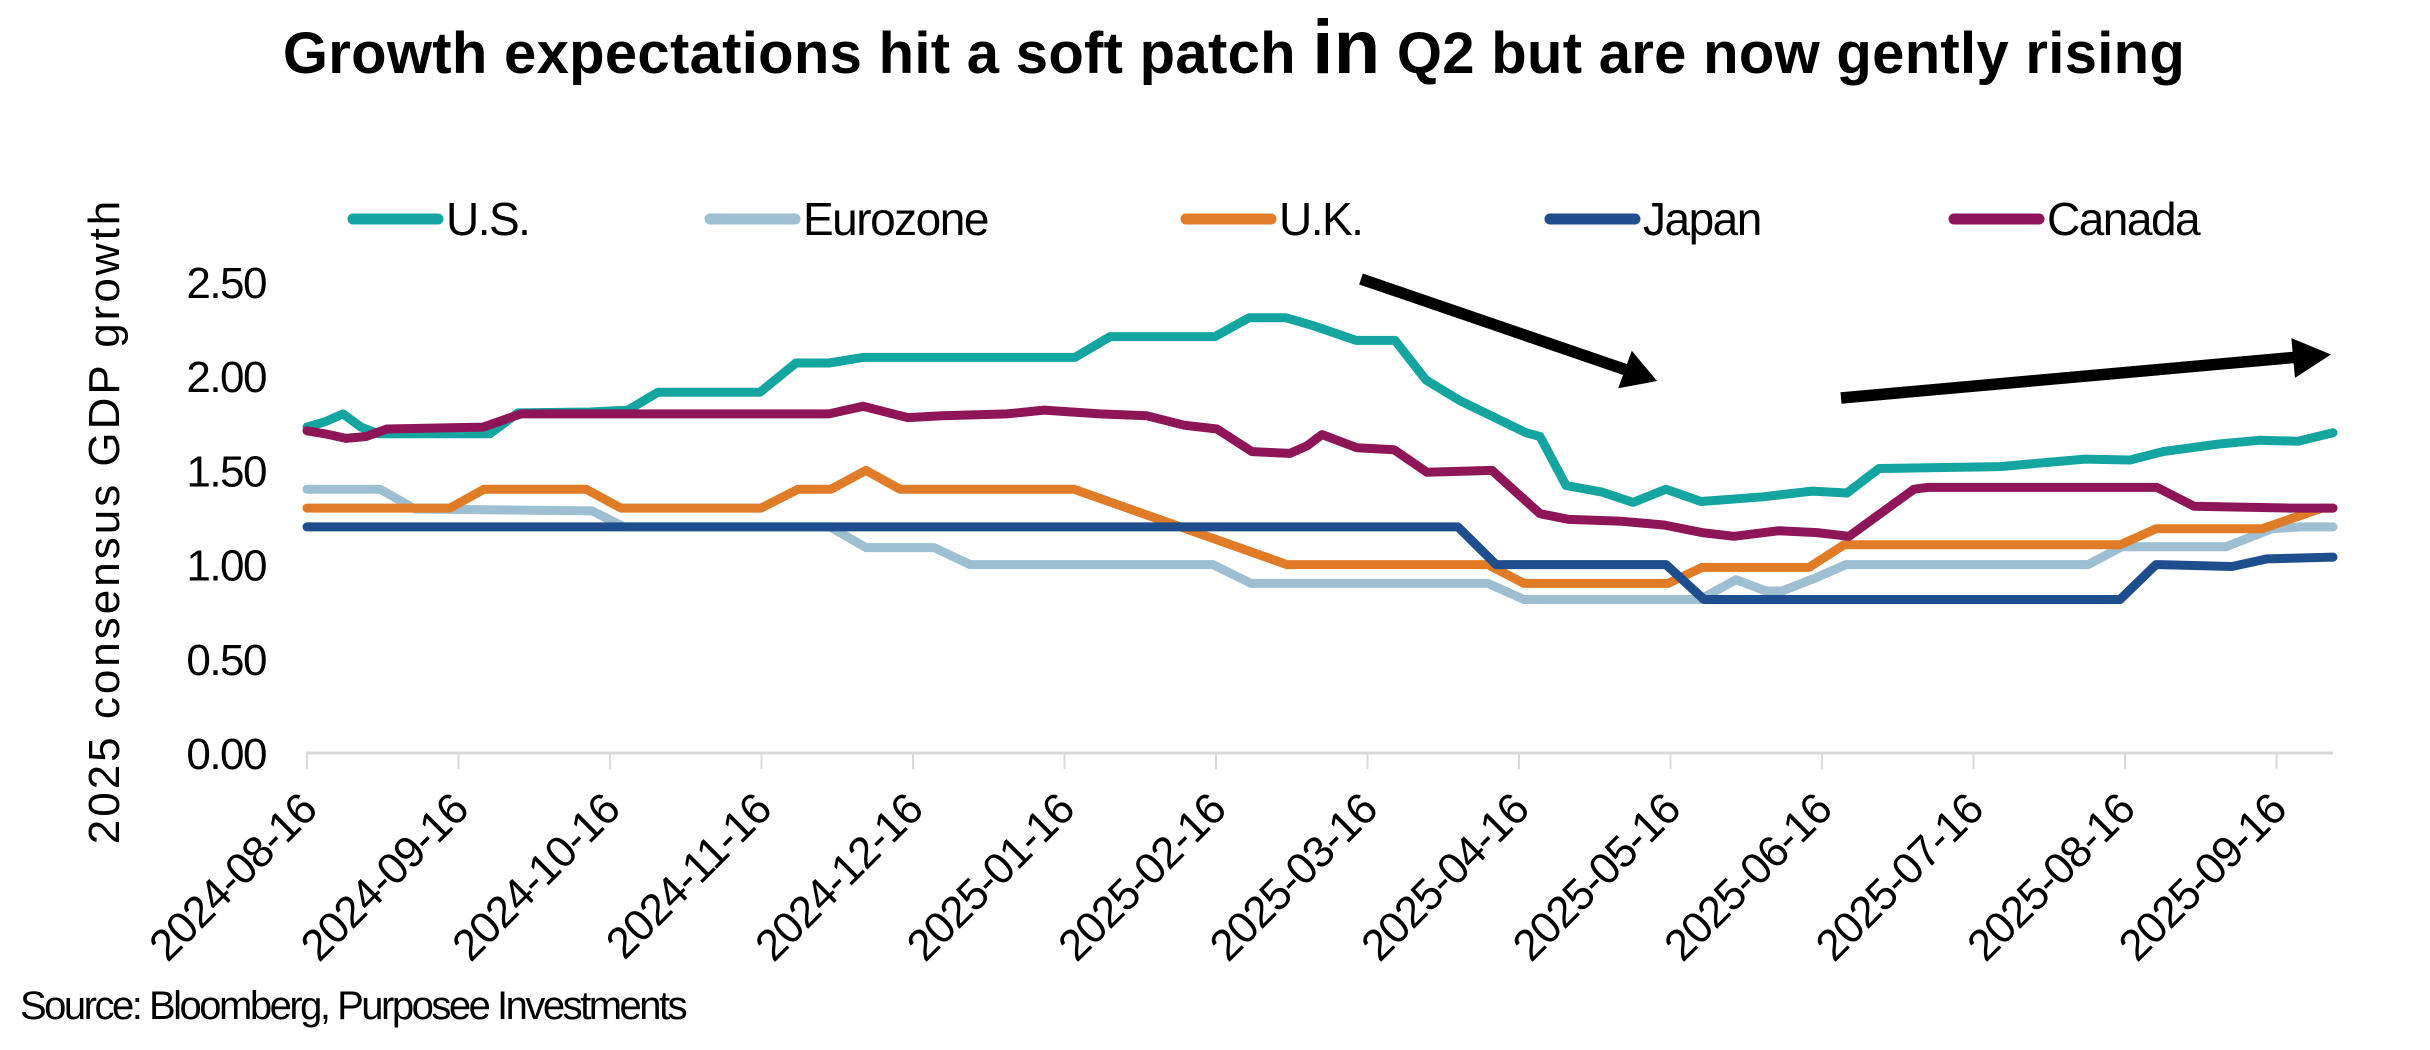 This screenshot has width=2430, height=1050. I want to click on svg-text: 2.00, so click(226, 377).